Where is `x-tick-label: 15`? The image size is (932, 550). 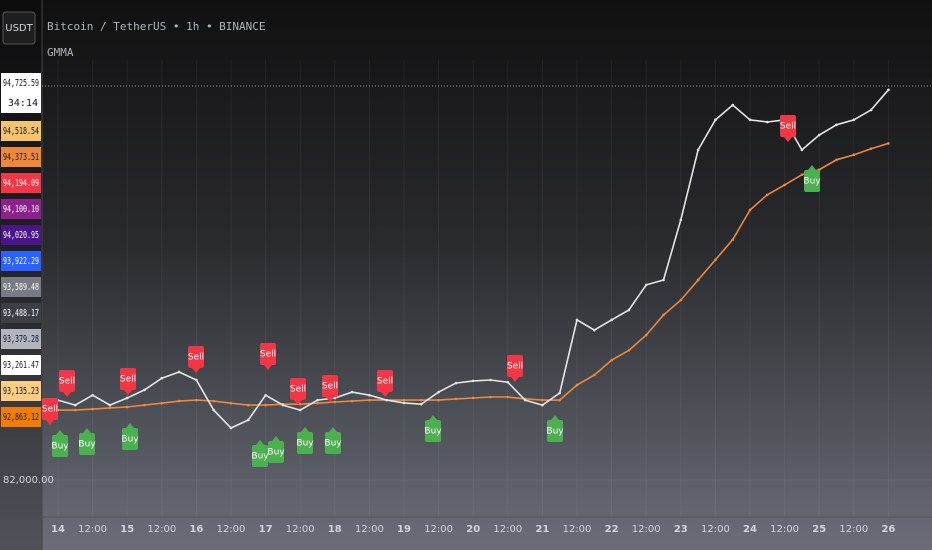 x-tick-label: 15 is located at coordinates (127, 529).